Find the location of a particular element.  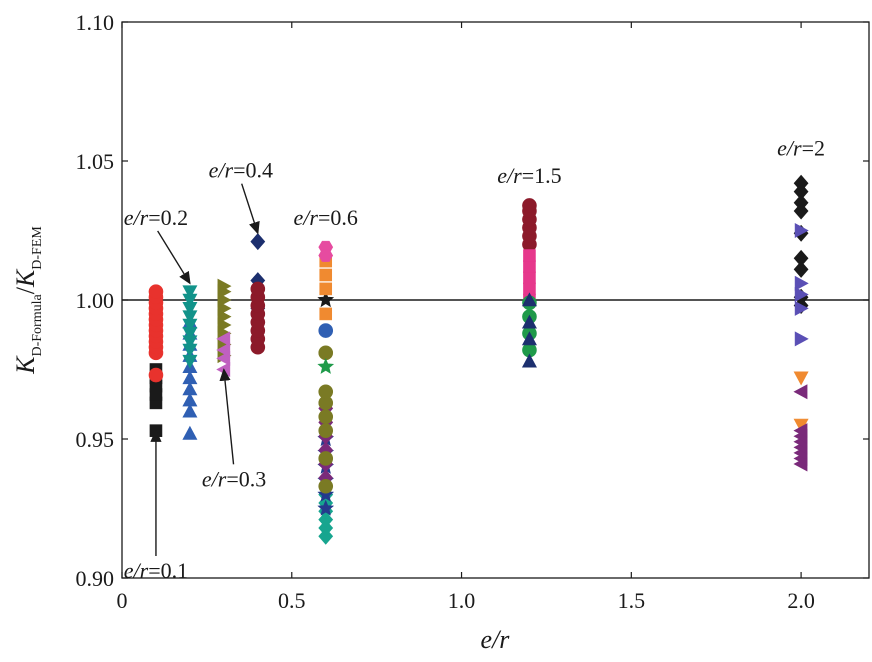

y-tick-label: 0.95 is located at coordinates (95, 439).